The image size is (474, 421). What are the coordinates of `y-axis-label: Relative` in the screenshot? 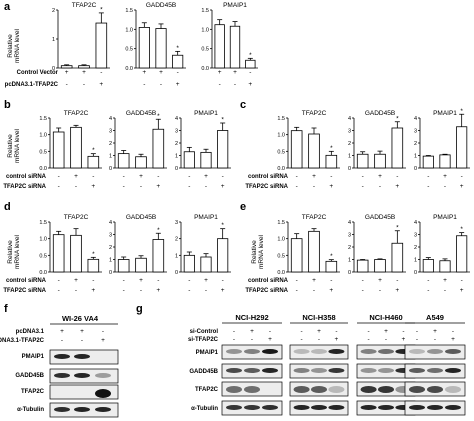 It's located at (254, 252).